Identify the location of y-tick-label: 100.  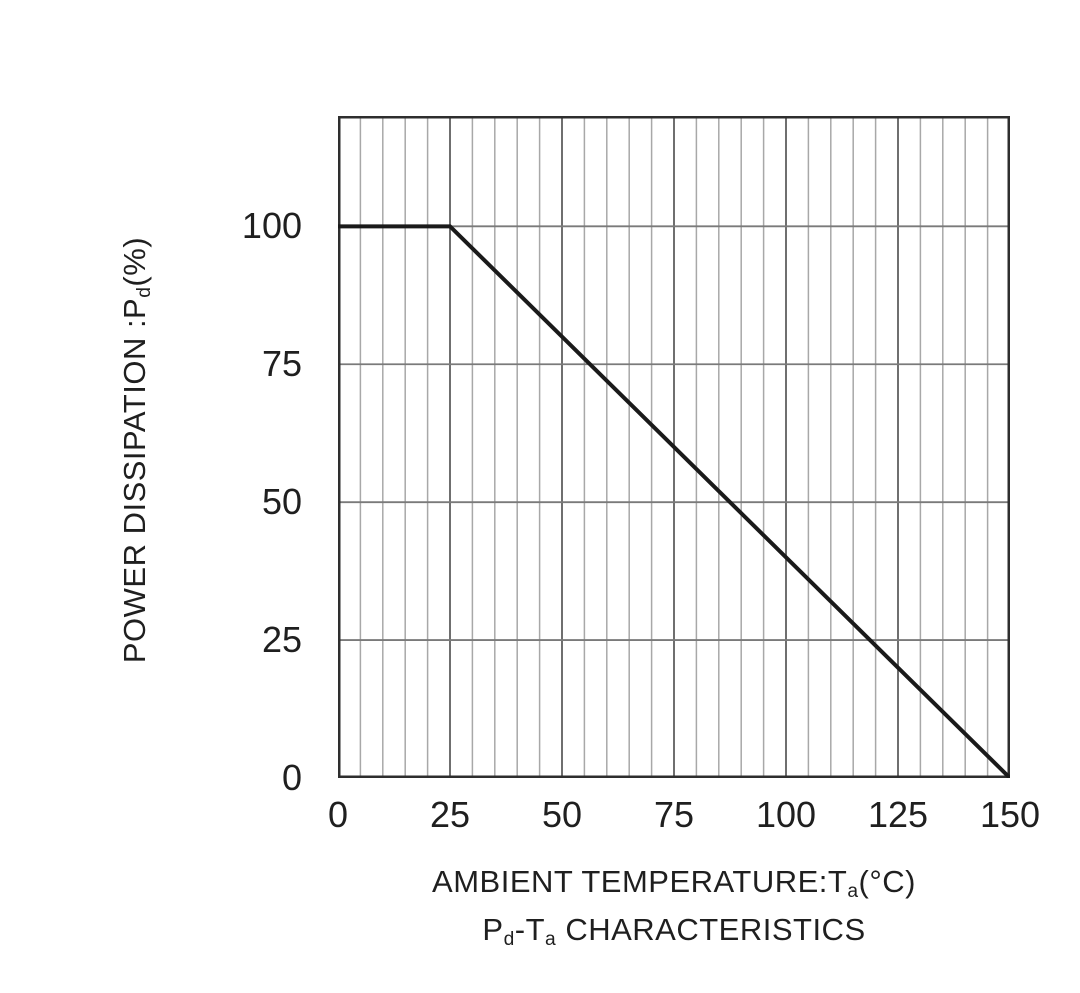
(271, 226).